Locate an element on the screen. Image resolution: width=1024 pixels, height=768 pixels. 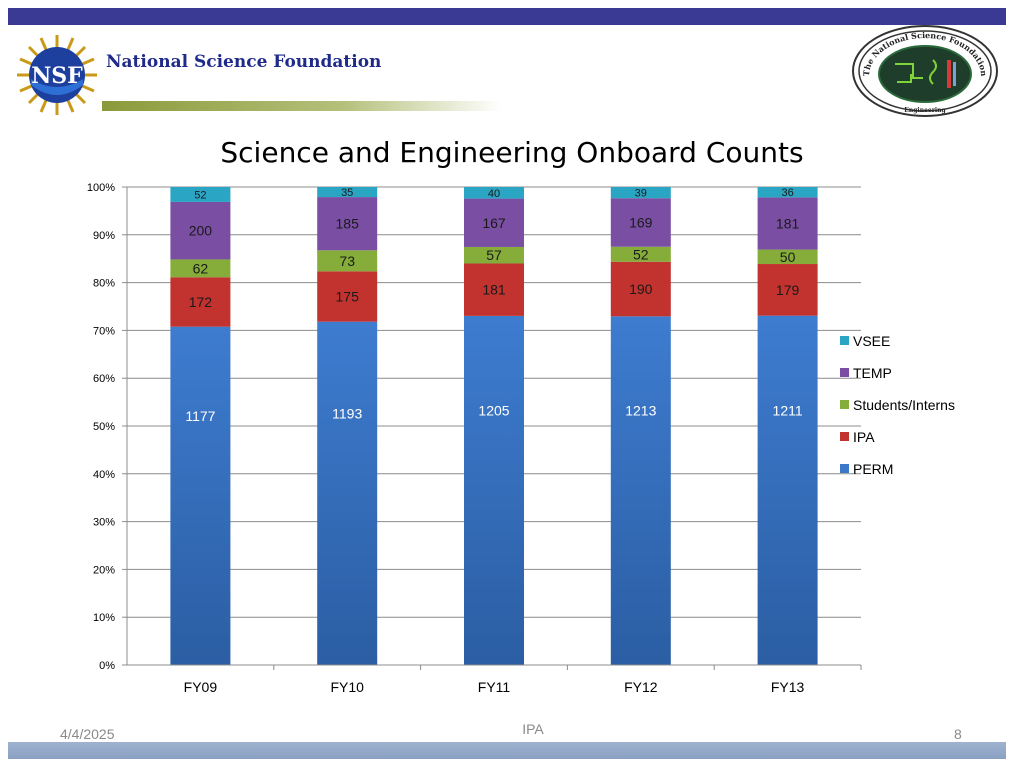
y-tick-label: 0% is located at coordinates (107, 666).